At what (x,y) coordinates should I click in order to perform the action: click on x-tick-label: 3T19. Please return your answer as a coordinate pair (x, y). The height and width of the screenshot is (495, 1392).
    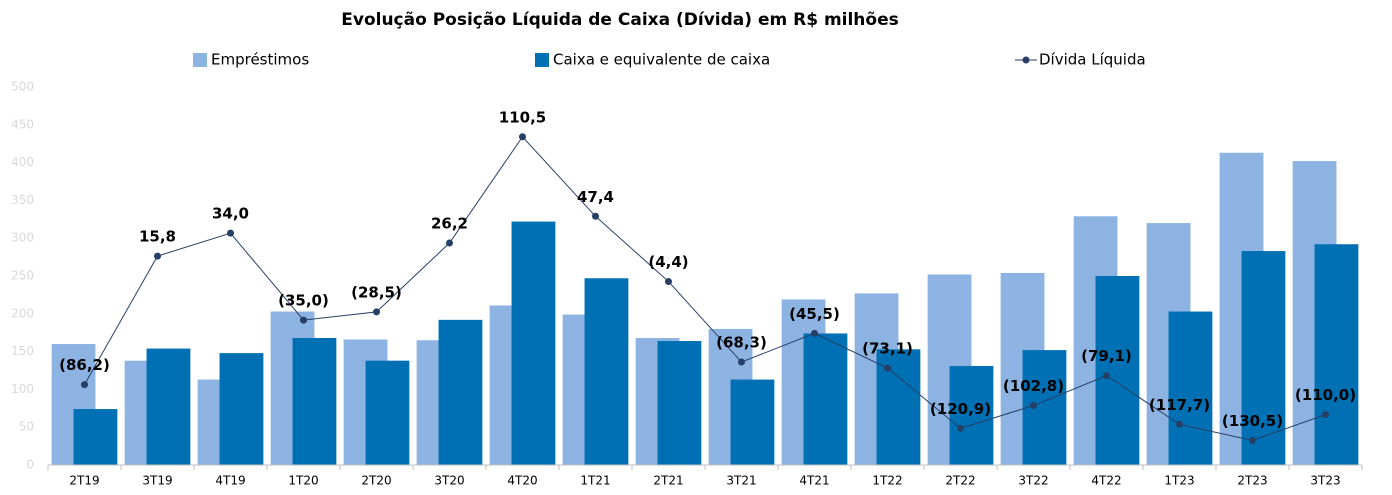
    Looking at the image, I should click on (157, 481).